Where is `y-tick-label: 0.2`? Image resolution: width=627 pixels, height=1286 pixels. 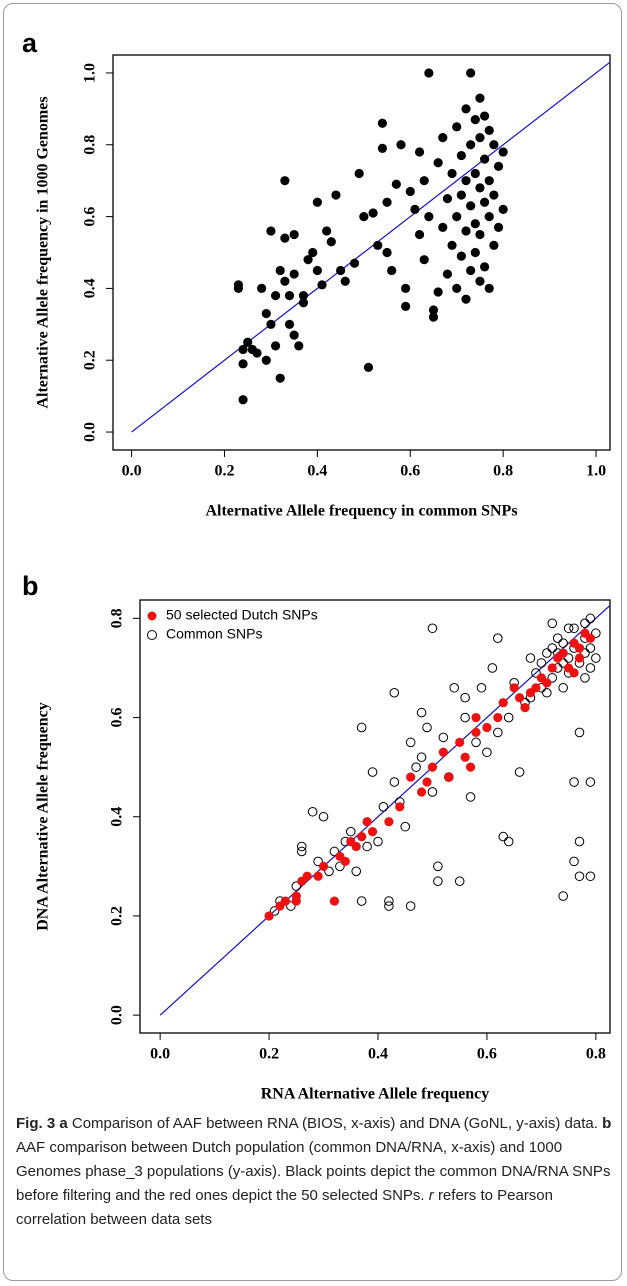
y-tick-label: 0.2 is located at coordinates (90, 360).